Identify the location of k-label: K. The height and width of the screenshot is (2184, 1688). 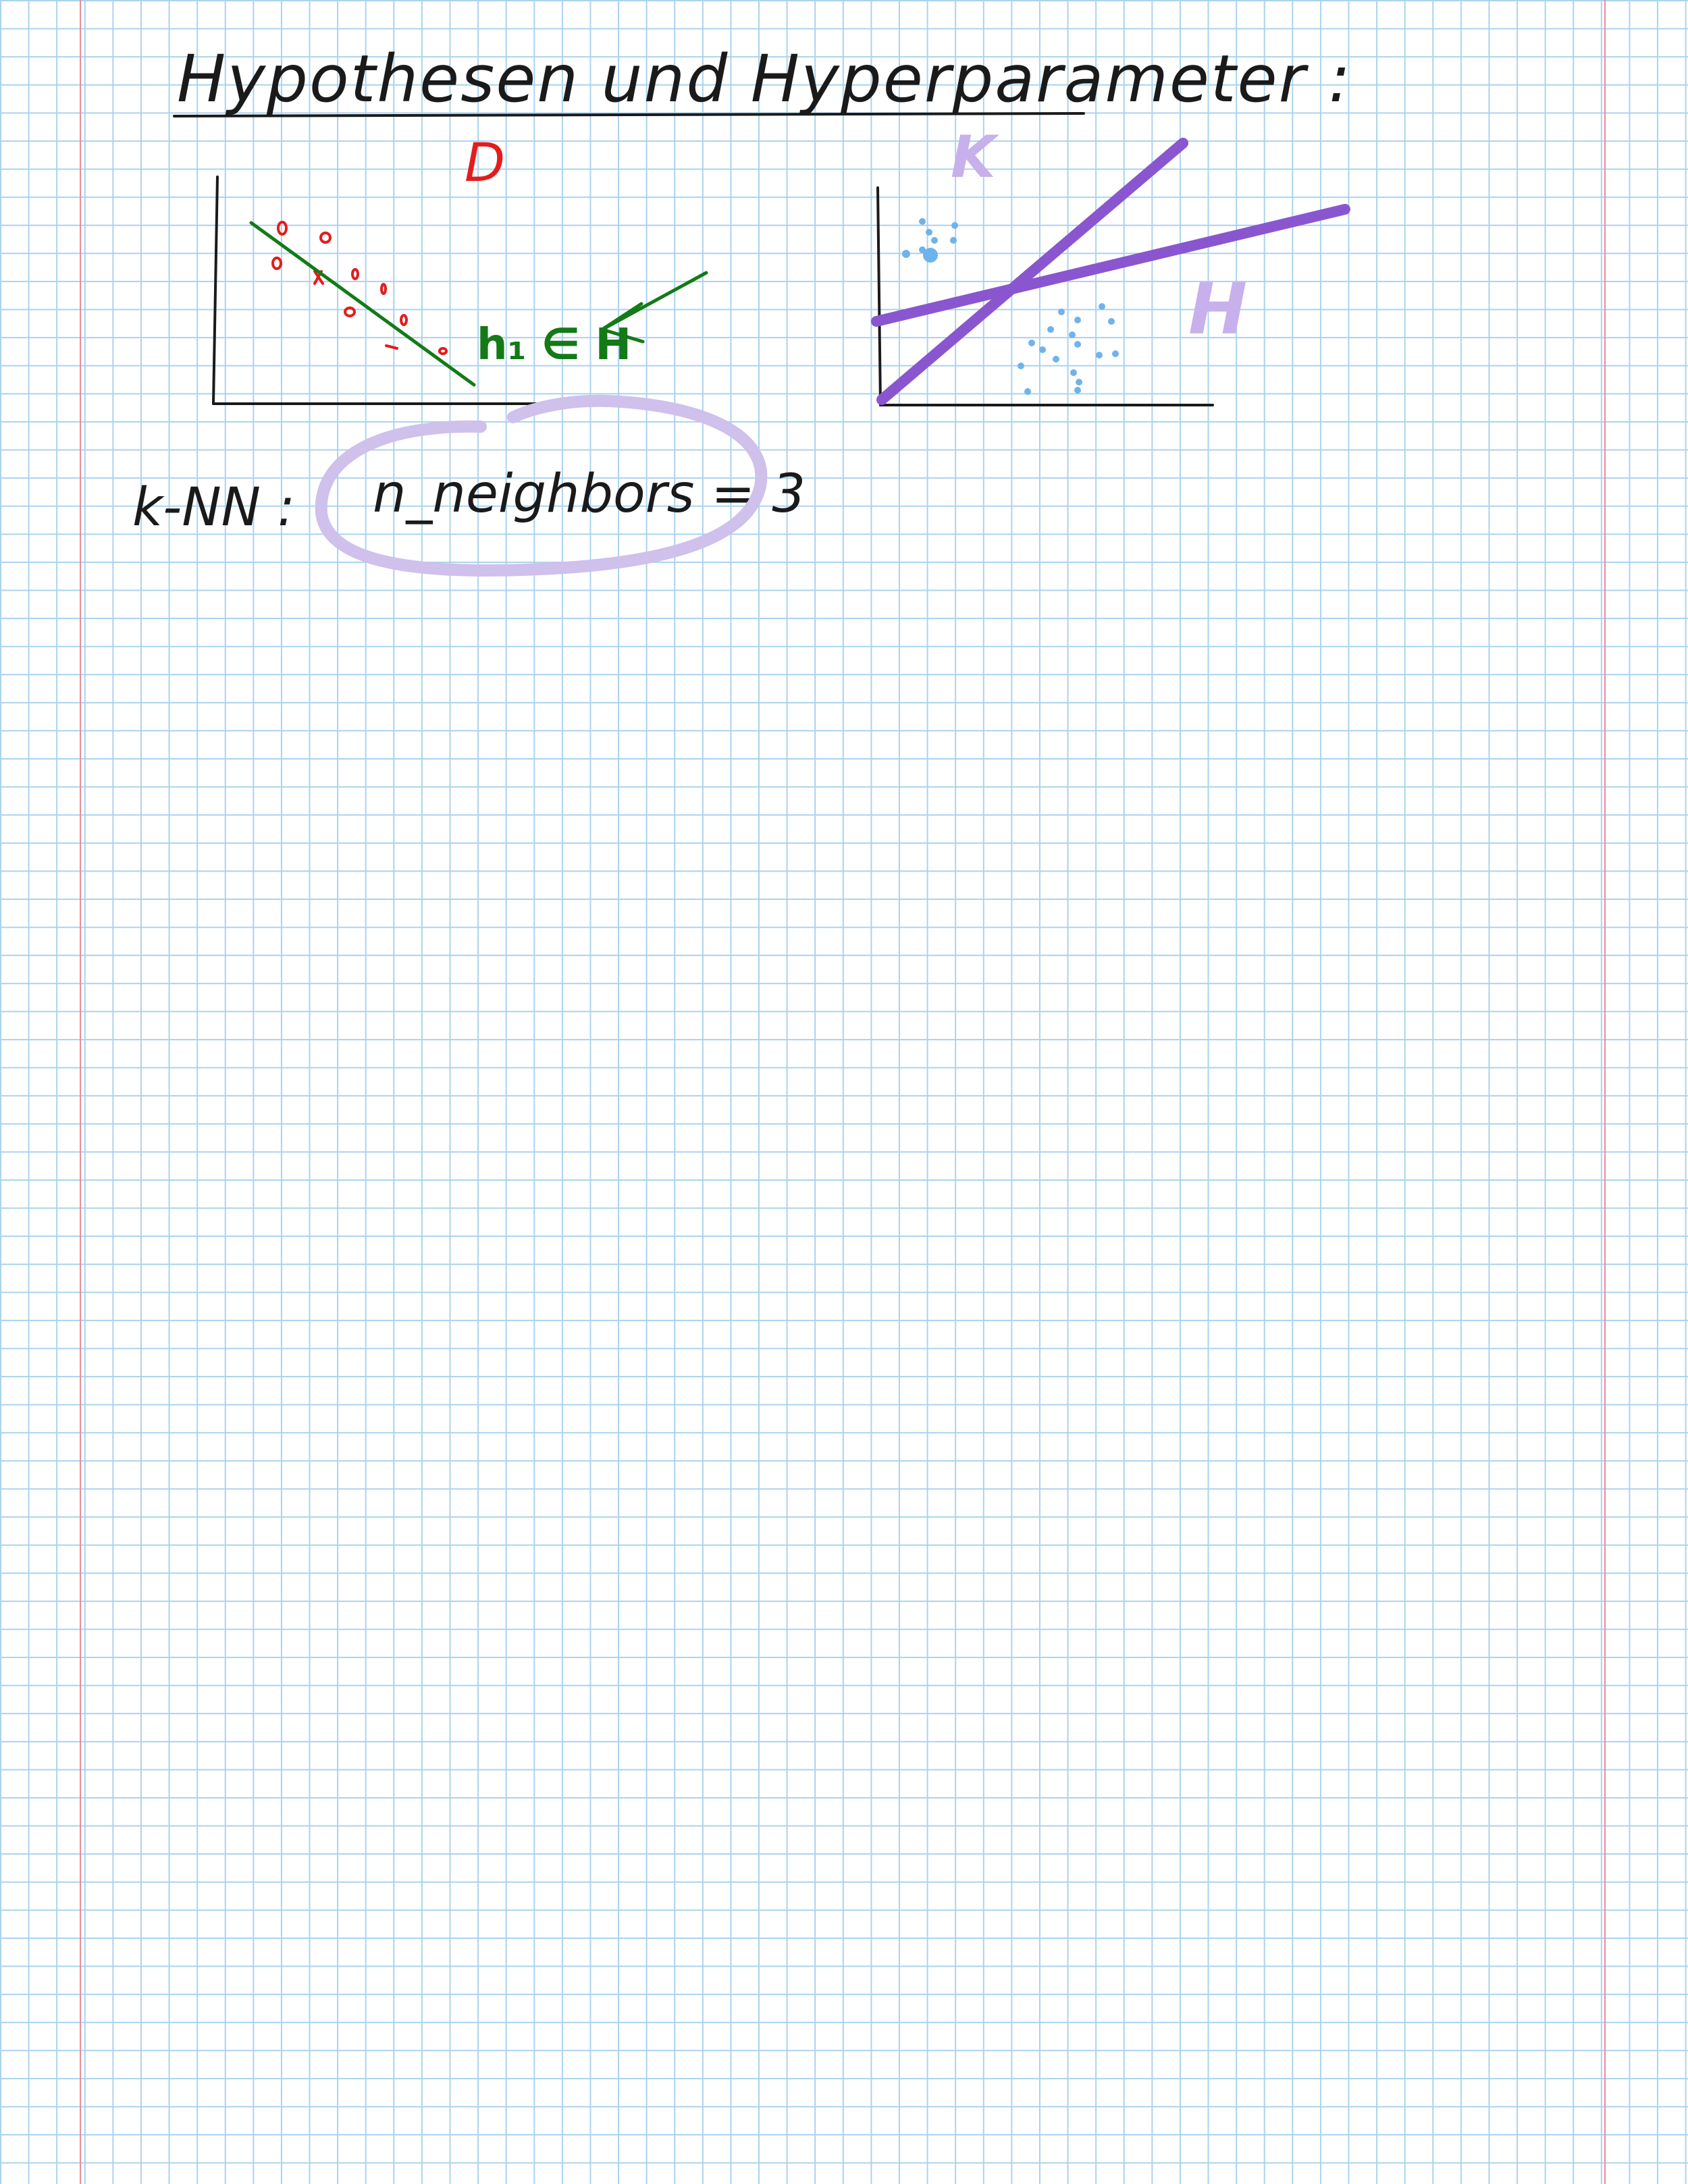
(975, 157).